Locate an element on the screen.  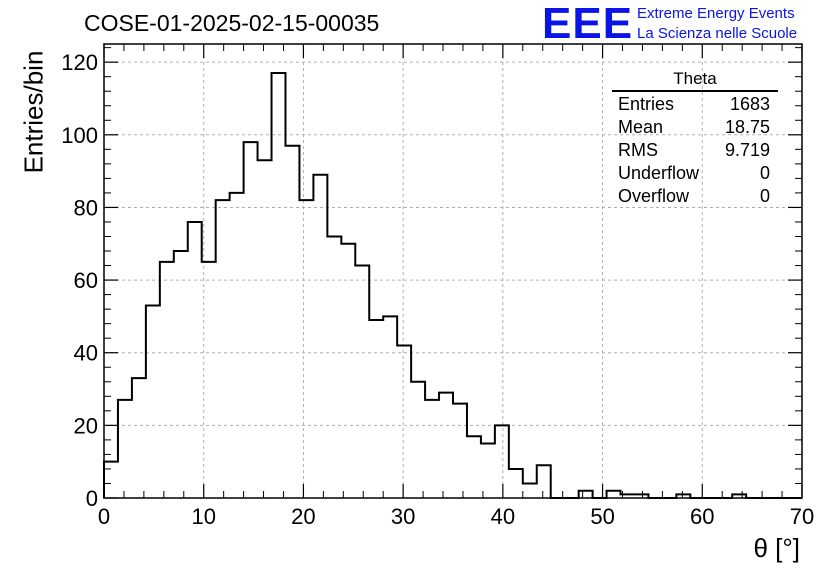
x-axis-label: θ [°] is located at coordinates (776, 548).